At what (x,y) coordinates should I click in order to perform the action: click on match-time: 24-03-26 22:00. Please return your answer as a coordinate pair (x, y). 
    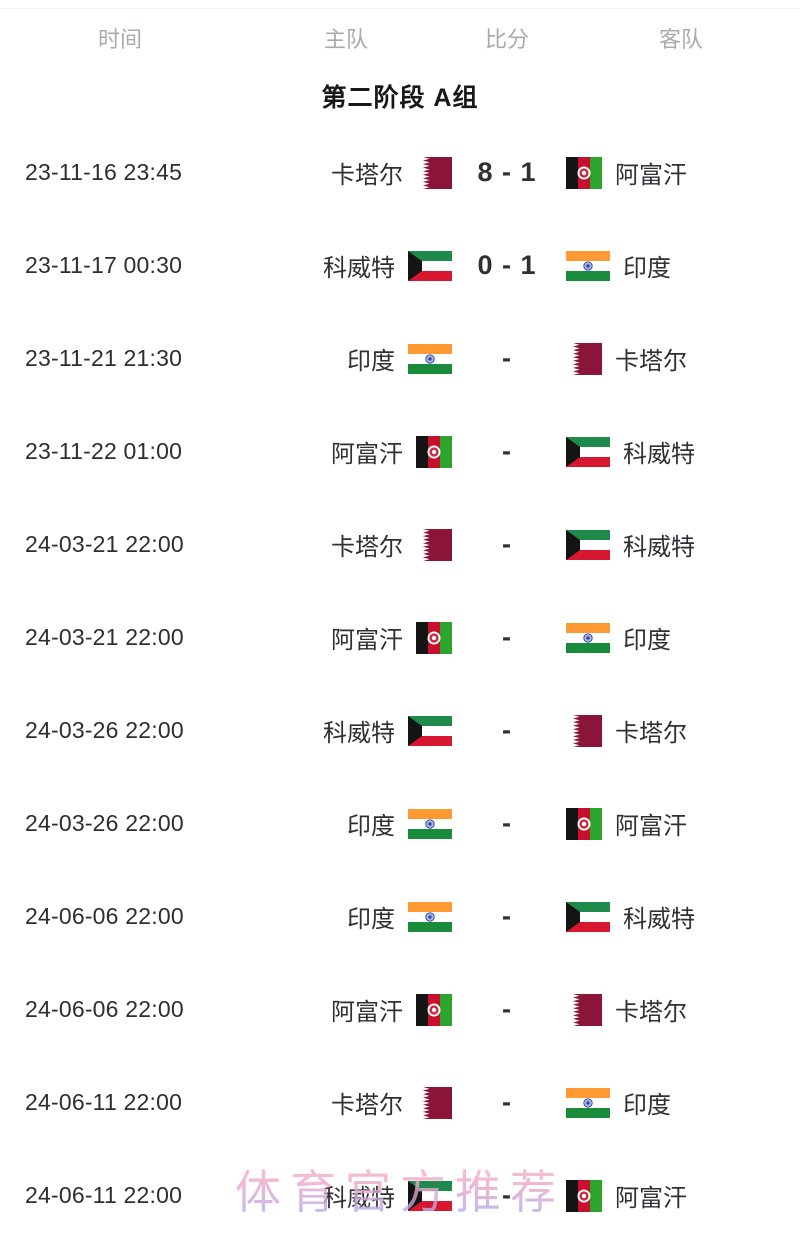
    Looking at the image, I should click on (104, 730).